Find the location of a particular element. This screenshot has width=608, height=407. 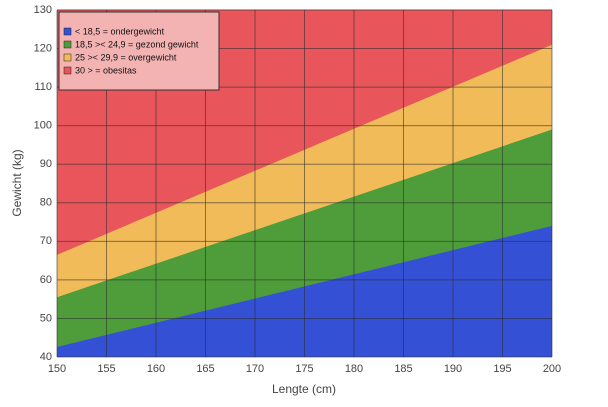

legend-label: 25 >< 29,9 = overgewicht is located at coordinates (126, 57).